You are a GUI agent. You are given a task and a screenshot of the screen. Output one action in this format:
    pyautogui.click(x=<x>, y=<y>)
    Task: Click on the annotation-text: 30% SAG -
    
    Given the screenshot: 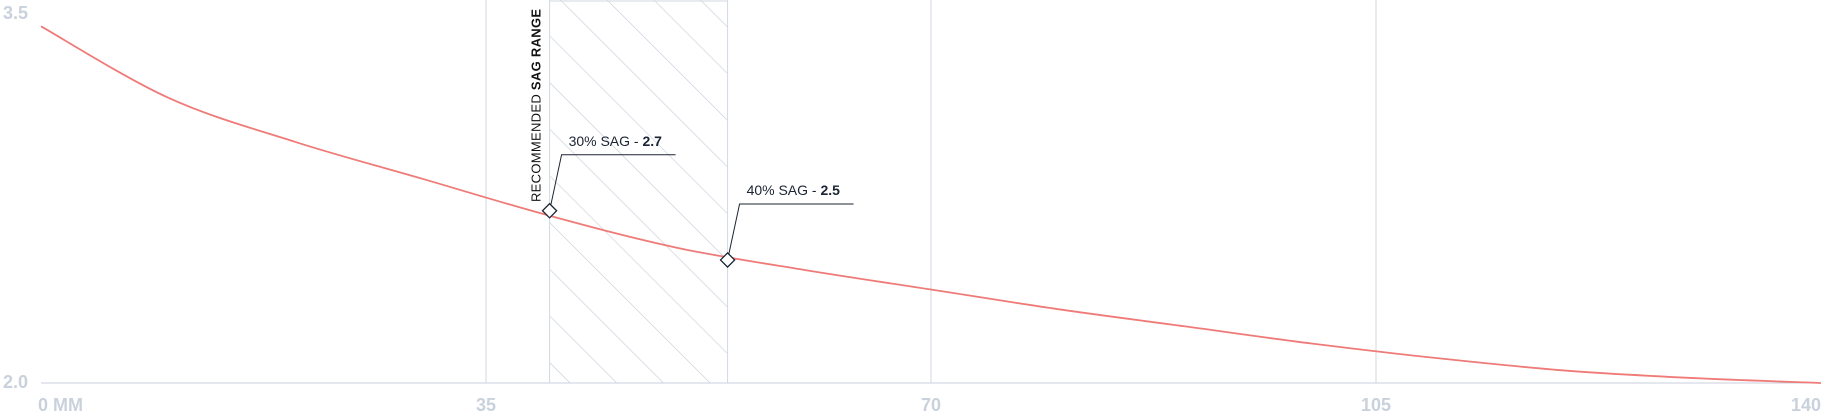 What is the action you would take?
    pyautogui.click(x=606, y=141)
    